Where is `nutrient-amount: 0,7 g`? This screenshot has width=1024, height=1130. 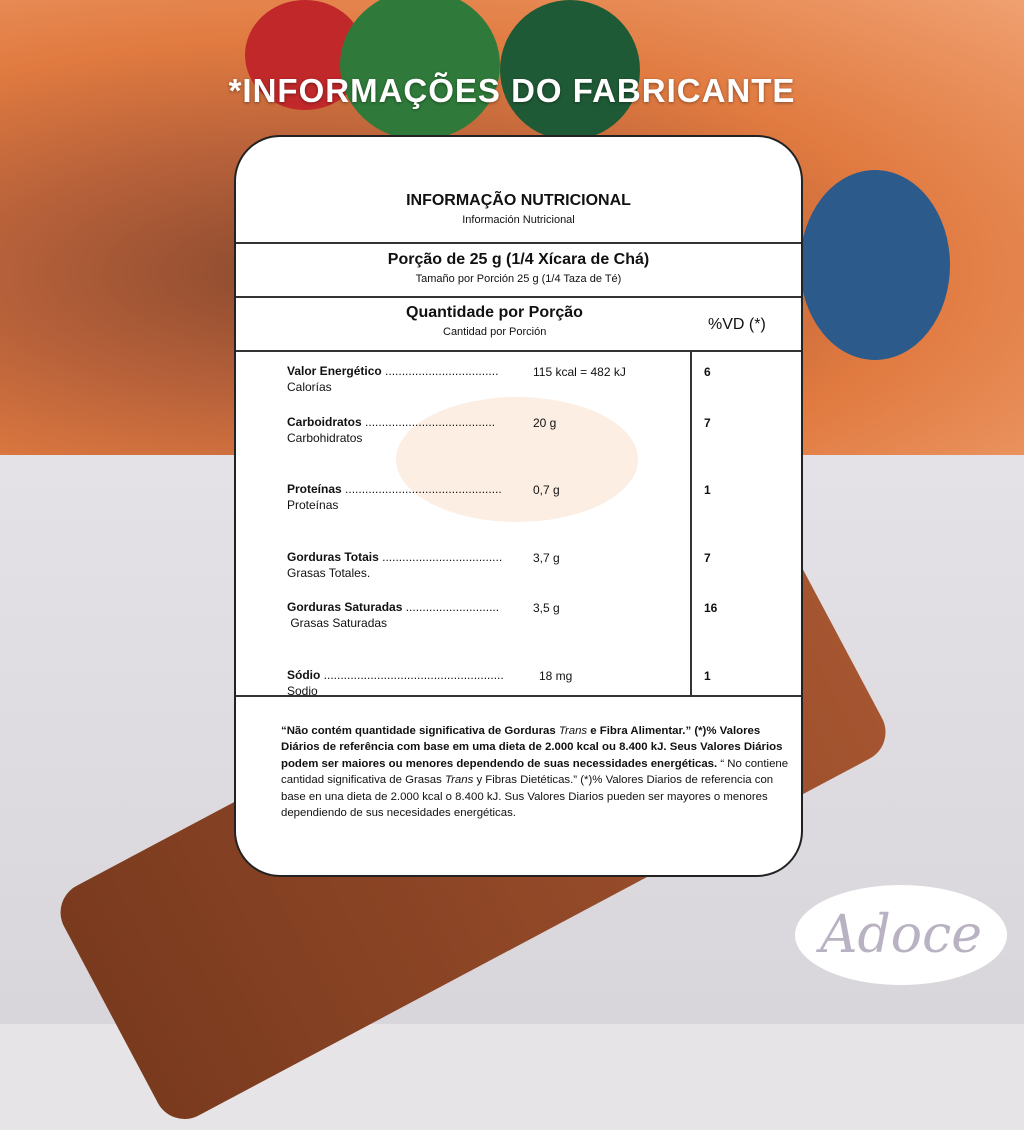 nutrient-amount: 0,7 g is located at coordinates (546, 490).